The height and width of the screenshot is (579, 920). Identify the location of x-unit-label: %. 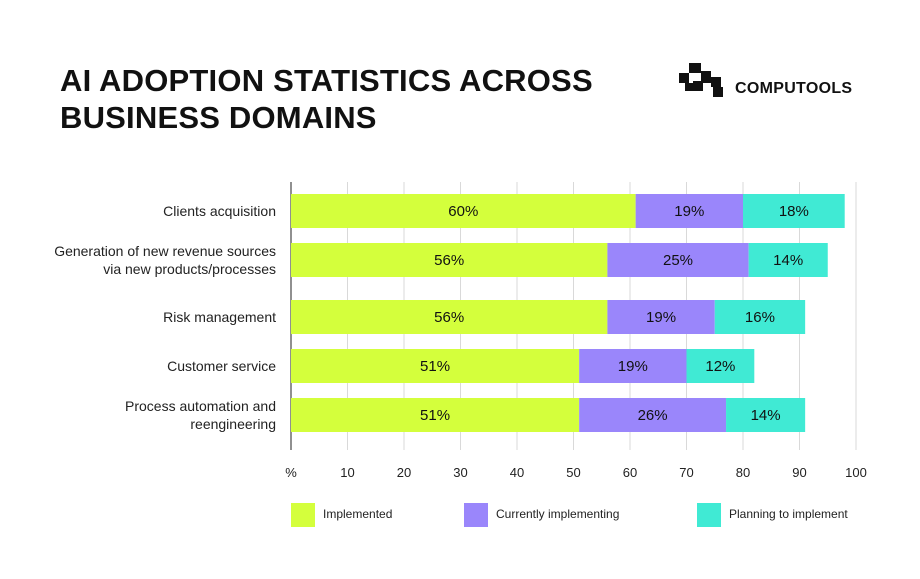
(291, 472).